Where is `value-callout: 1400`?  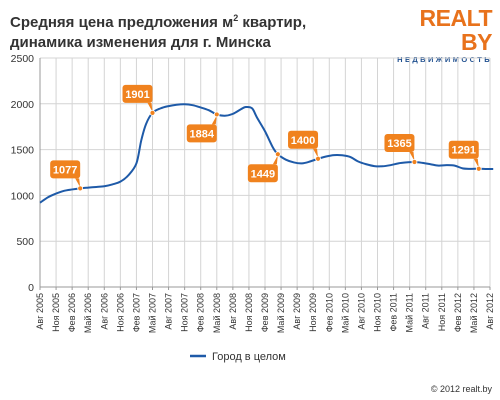 value-callout: 1400 is located at coordinates (304, 146).